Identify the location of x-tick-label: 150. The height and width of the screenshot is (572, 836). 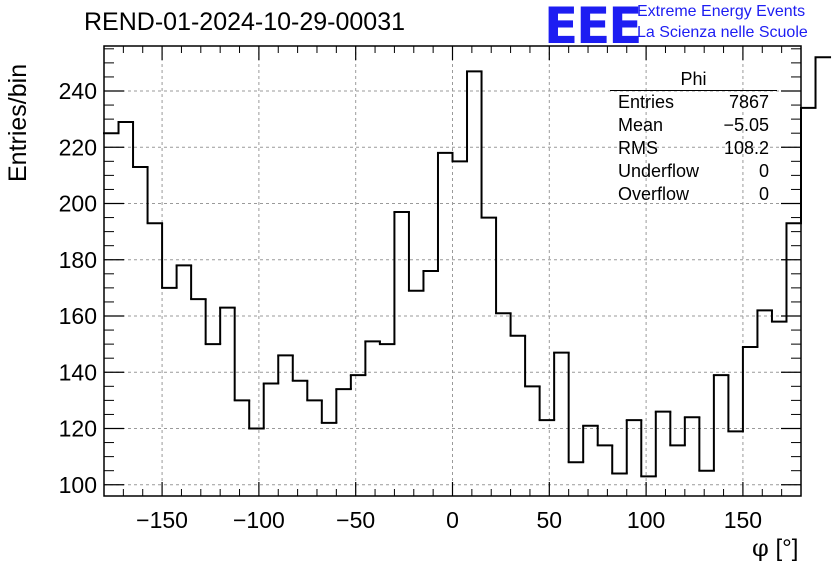
(743, 520).